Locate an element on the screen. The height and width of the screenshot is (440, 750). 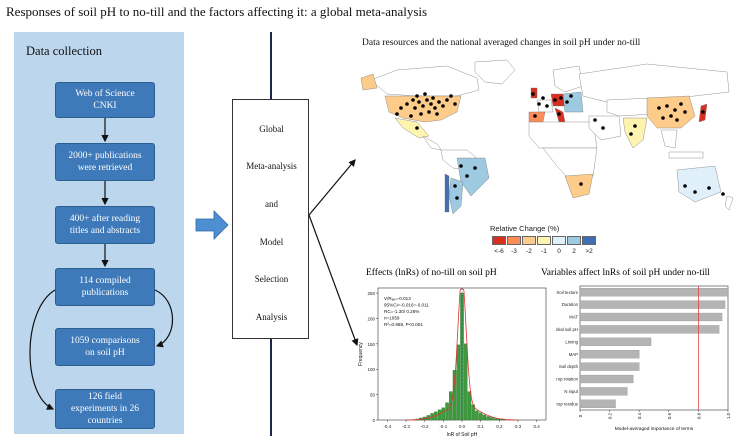
study-sites is located at coordinates (560, 146).